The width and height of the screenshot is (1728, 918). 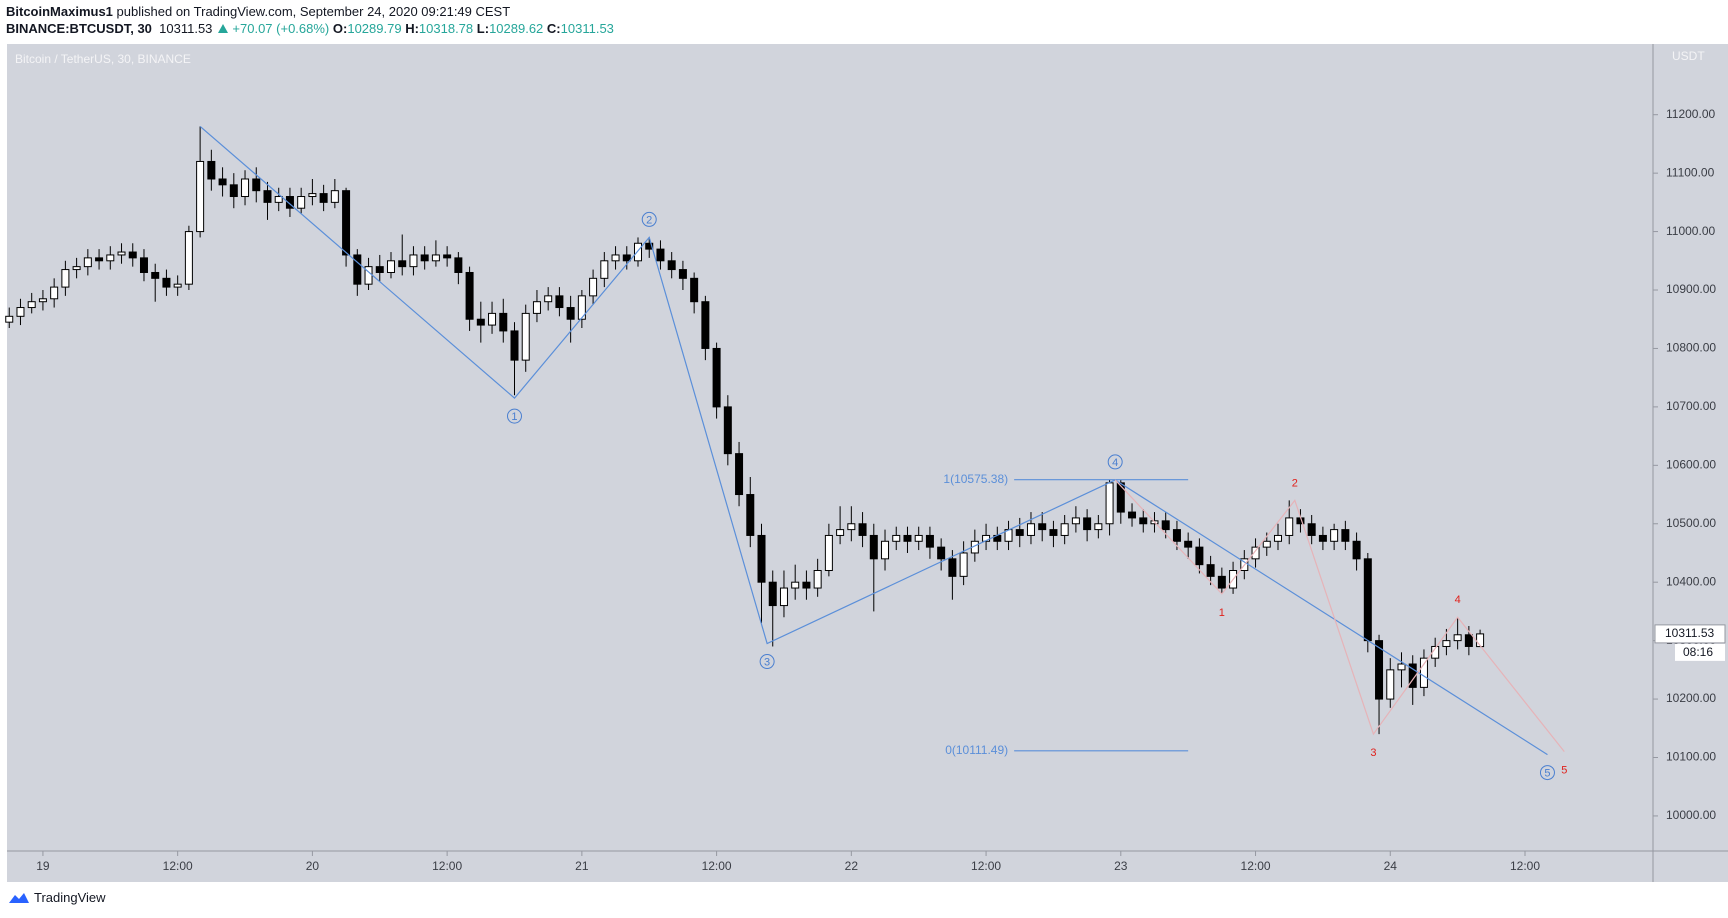 What do you see at coordinates (178, 866) in the screenshot?
I see `x-tick-label: 12:00` at bounding box center [178, 866].